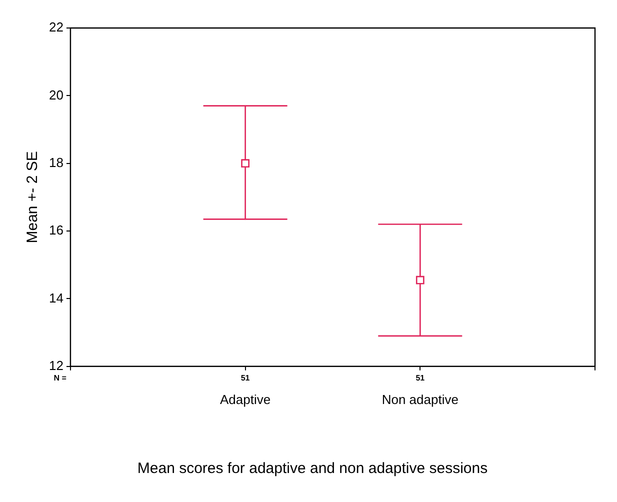 The width and height of the screenshot is (617, 502). What do you see at coordinates (60, 378) in the screenshot?
I see `text: N =` at bounding box center [60, 378].